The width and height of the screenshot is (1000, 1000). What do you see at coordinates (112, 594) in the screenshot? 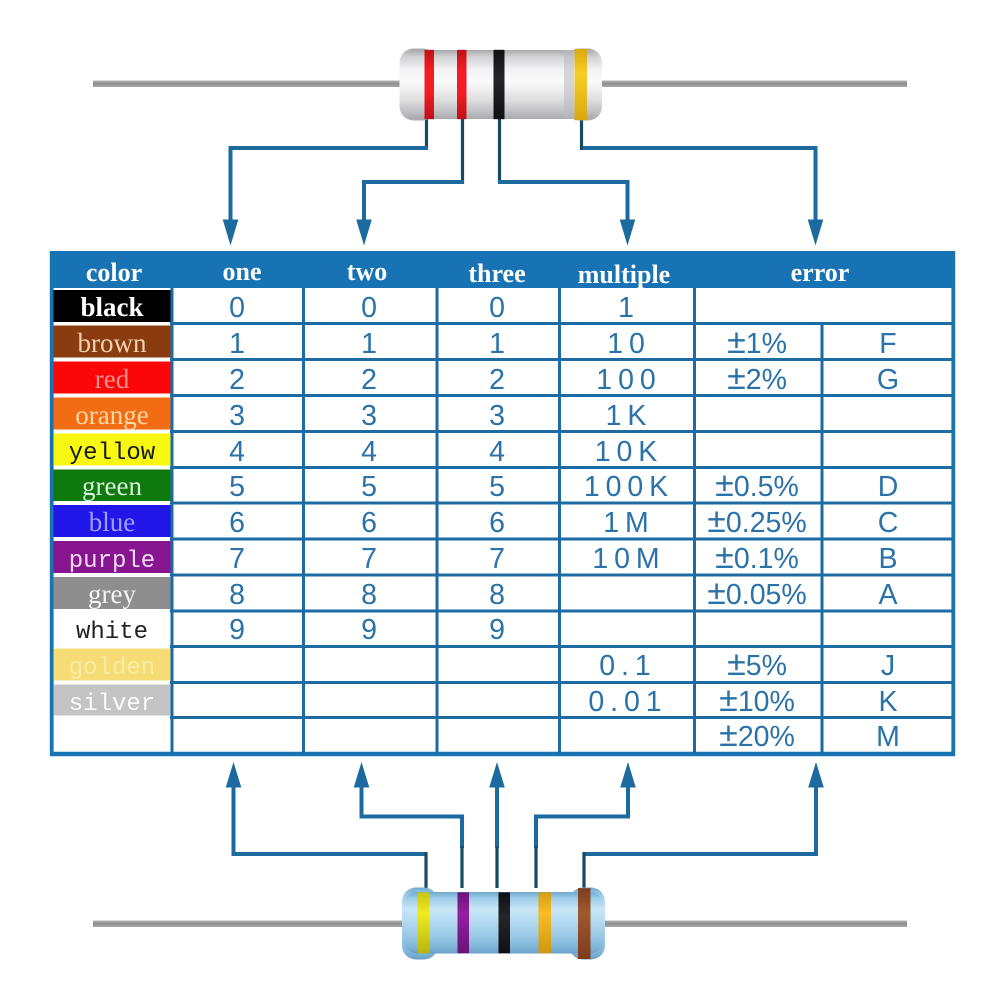
I see `svg-text: grey` at bounding box center [112, 594].